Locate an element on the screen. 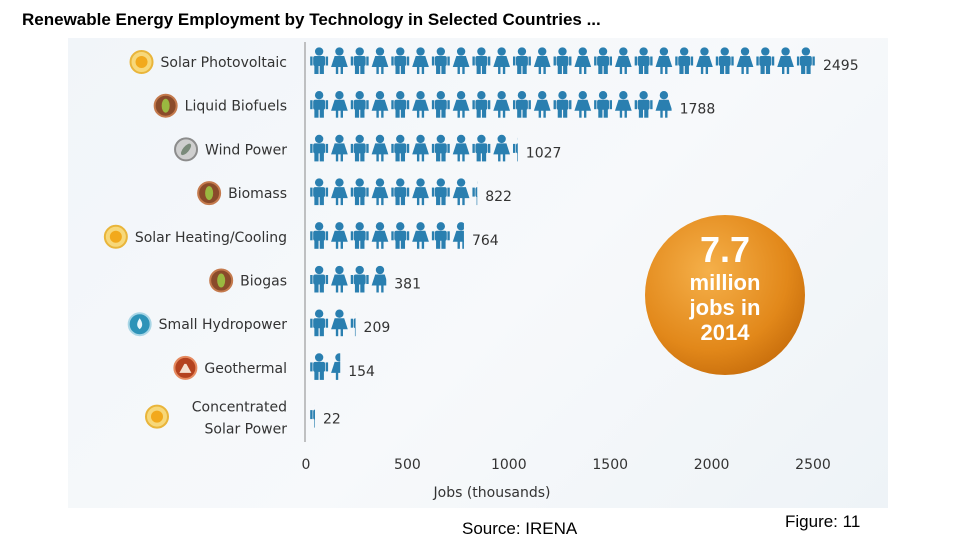 The image size is (960, 540). value-label: 822 is located at coordinates (498, 197).